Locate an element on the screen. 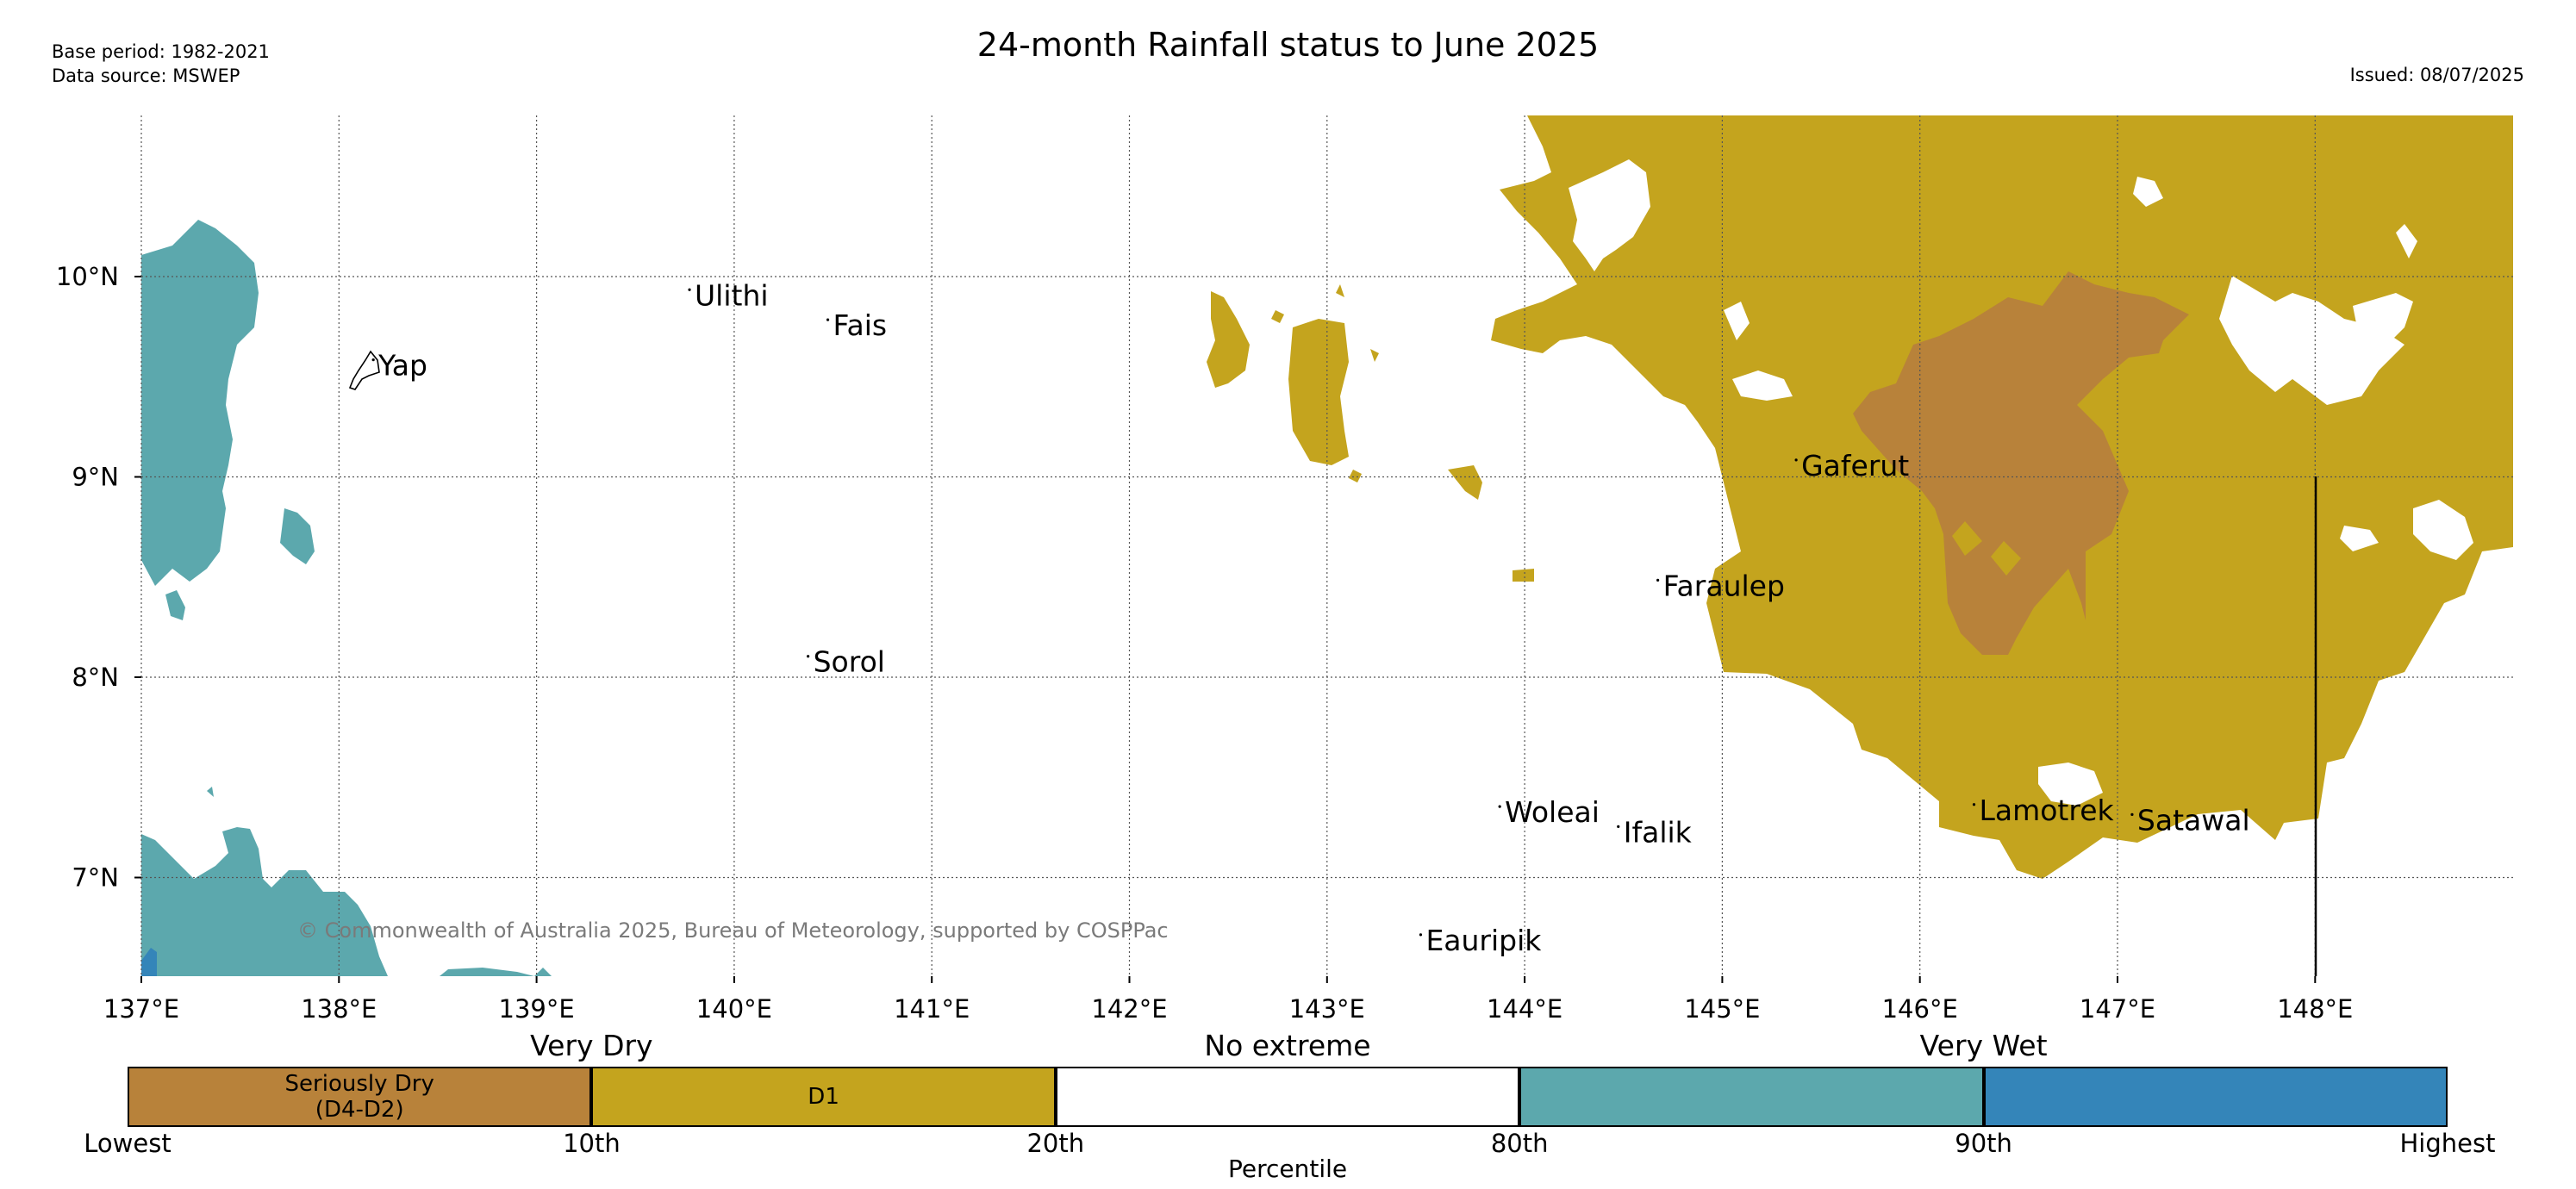  region-wet-south is located at coordinates (264, 902).